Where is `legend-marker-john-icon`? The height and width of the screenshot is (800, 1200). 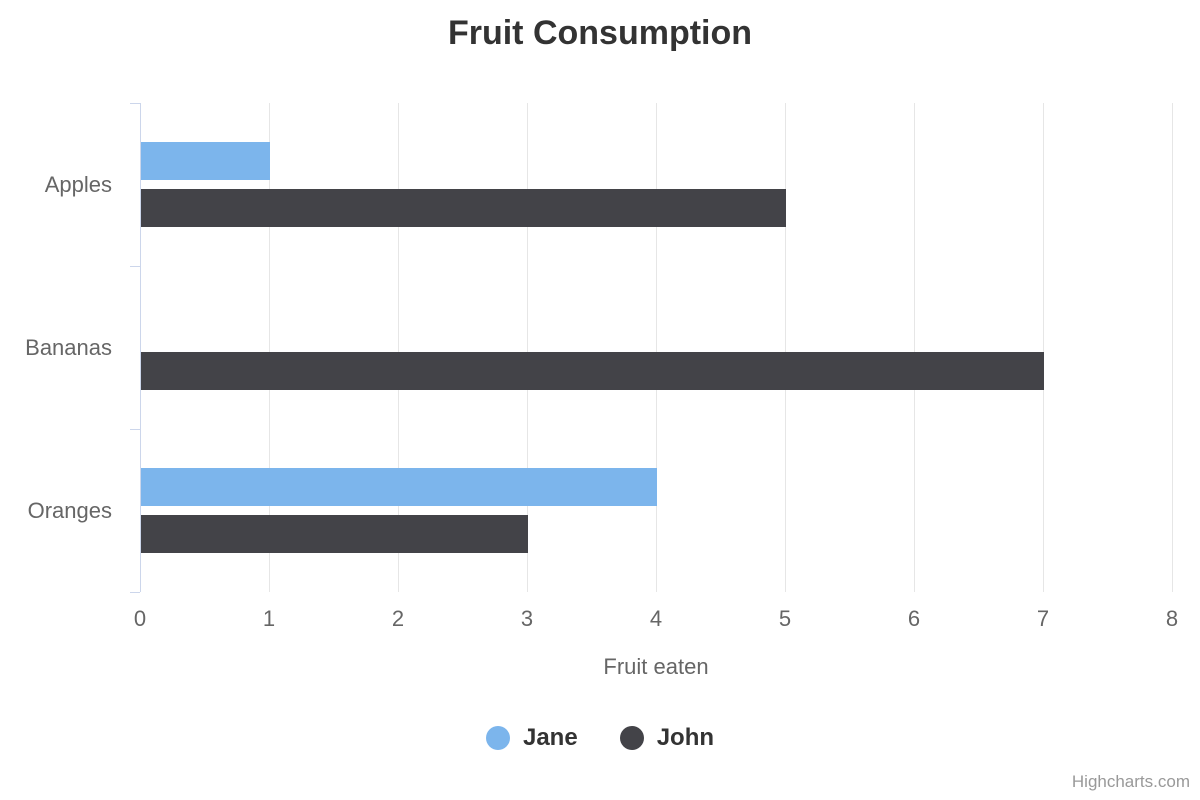 legend-marker-john-icon is located at coordinates (631, 738).